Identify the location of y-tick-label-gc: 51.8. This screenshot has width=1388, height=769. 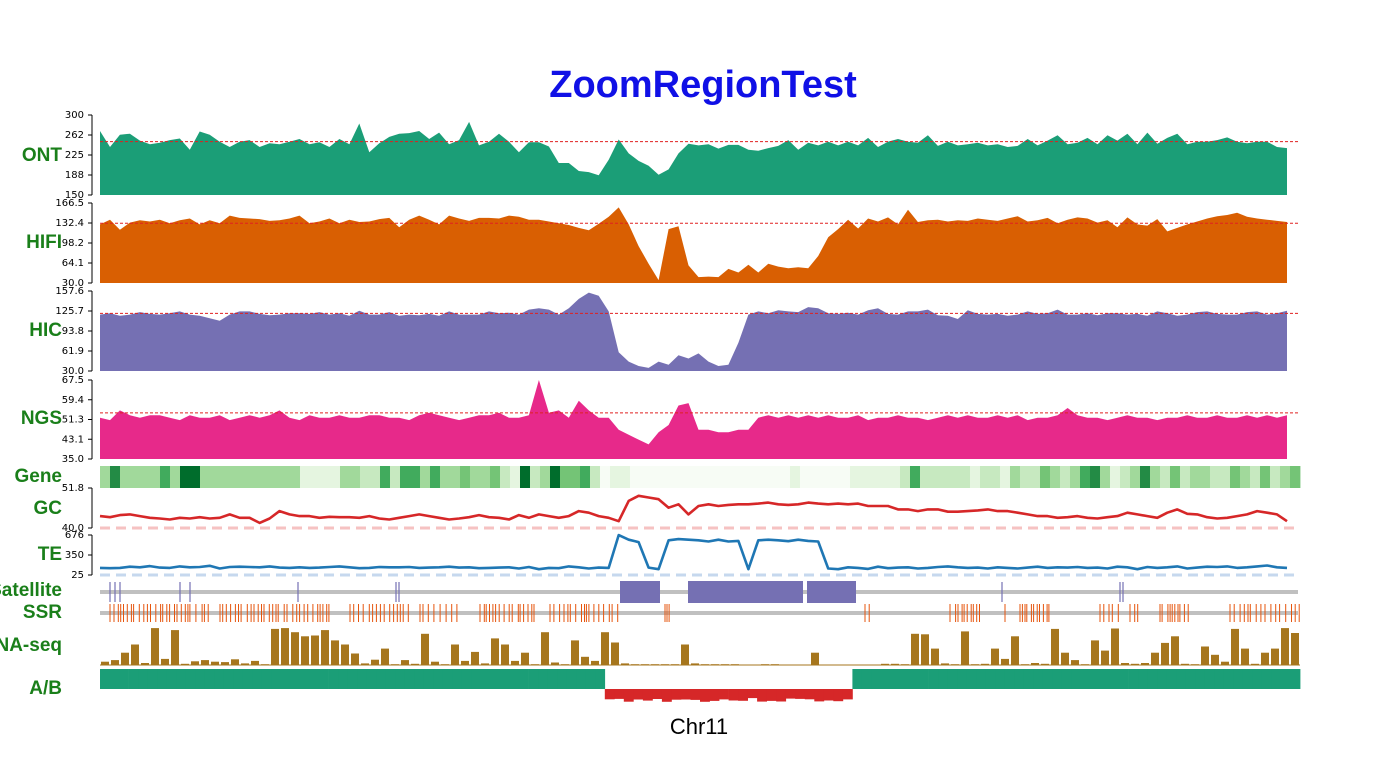
(73, 488).